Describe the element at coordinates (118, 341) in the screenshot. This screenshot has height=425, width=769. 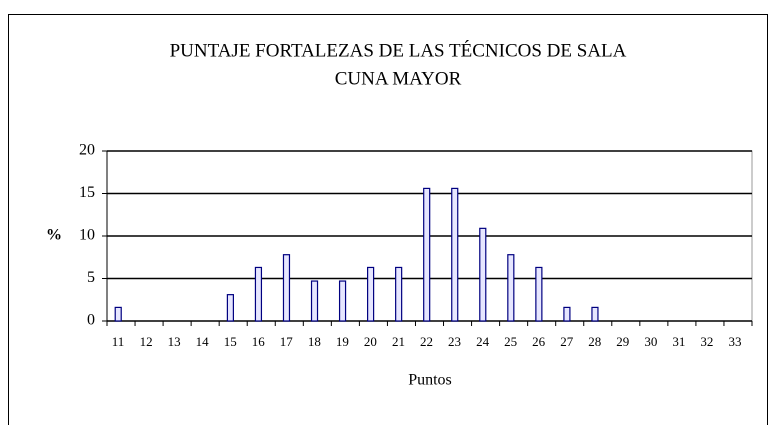
I see `x-tick-label: 11` at that location.